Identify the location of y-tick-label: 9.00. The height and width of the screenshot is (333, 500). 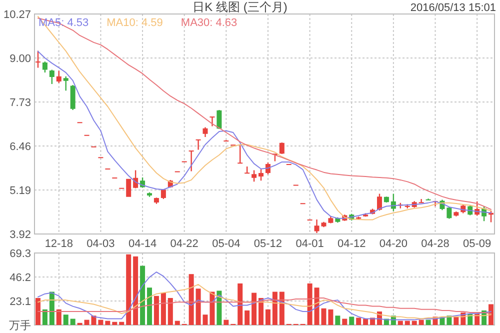
(20, 59).